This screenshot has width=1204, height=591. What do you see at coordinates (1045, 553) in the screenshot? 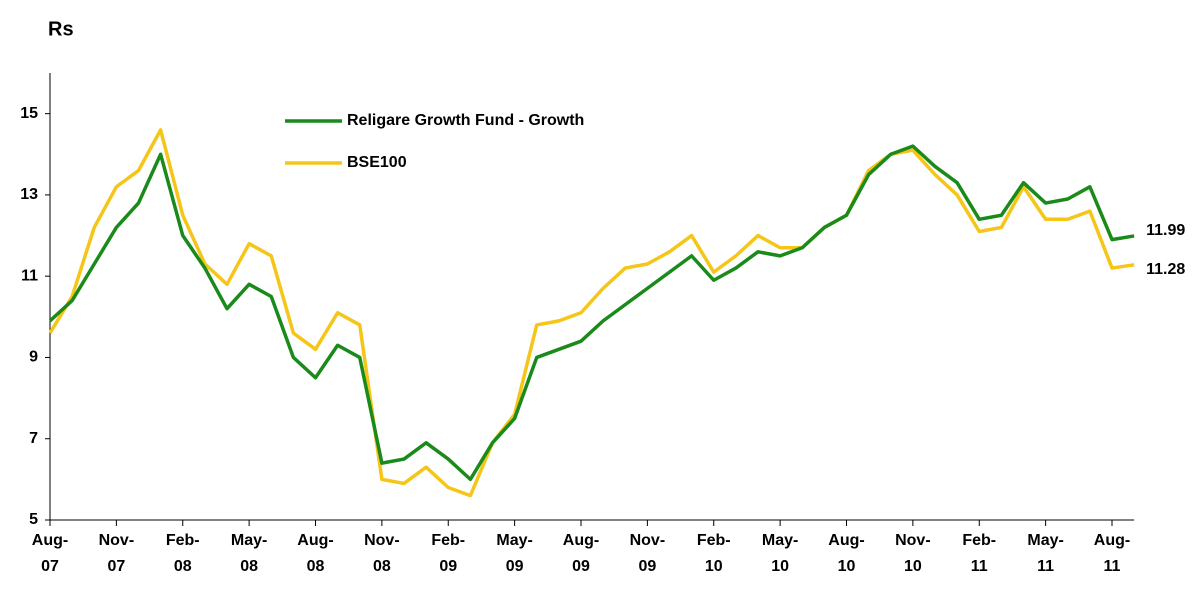
I see `x-tick-label: May- 11` at bounding box center [1045, 553].